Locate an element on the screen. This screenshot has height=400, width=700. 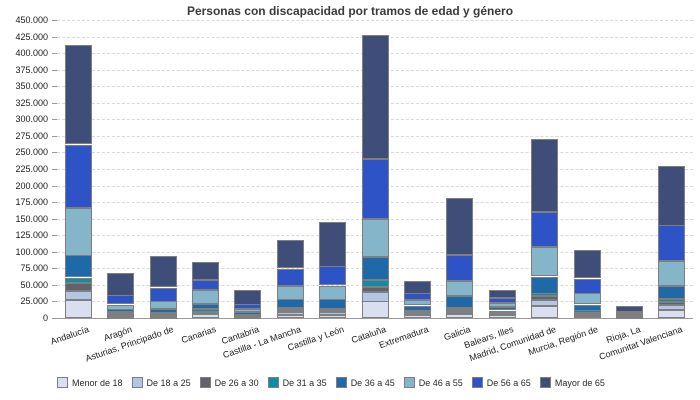
gridline is located at coordinates (375, 20).